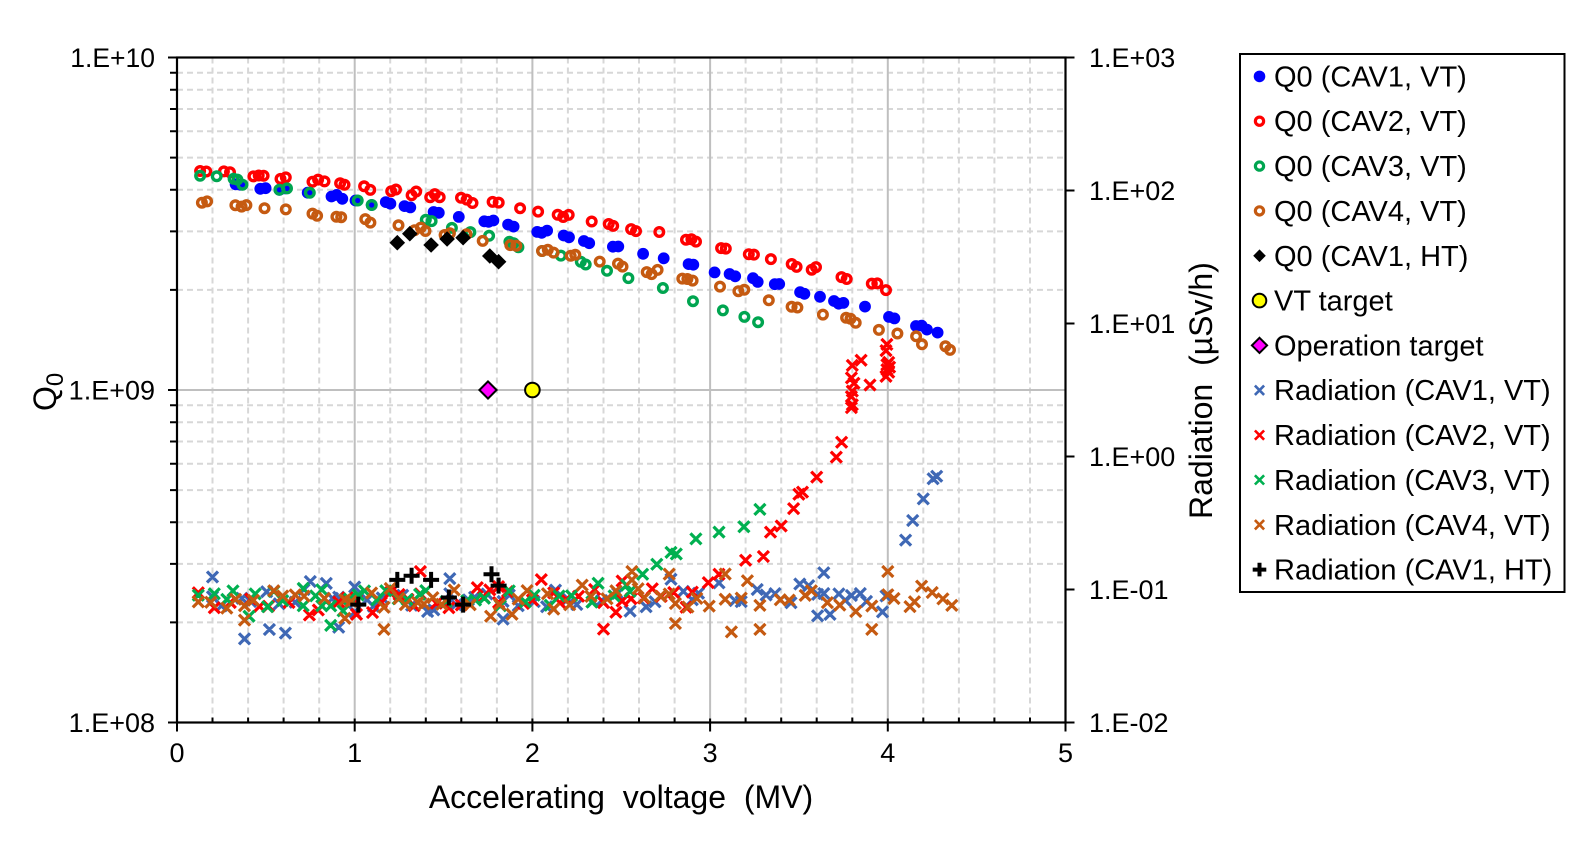  I want to click on svg-text: Radiation (µSv/h), so click(1201, 390).